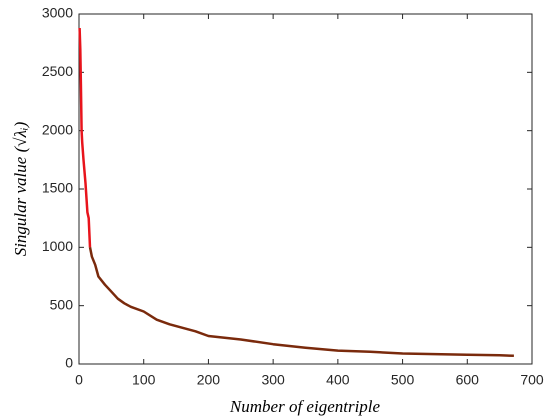 The image size is (550, 420). I want to click on data-line, so click(85, 137).